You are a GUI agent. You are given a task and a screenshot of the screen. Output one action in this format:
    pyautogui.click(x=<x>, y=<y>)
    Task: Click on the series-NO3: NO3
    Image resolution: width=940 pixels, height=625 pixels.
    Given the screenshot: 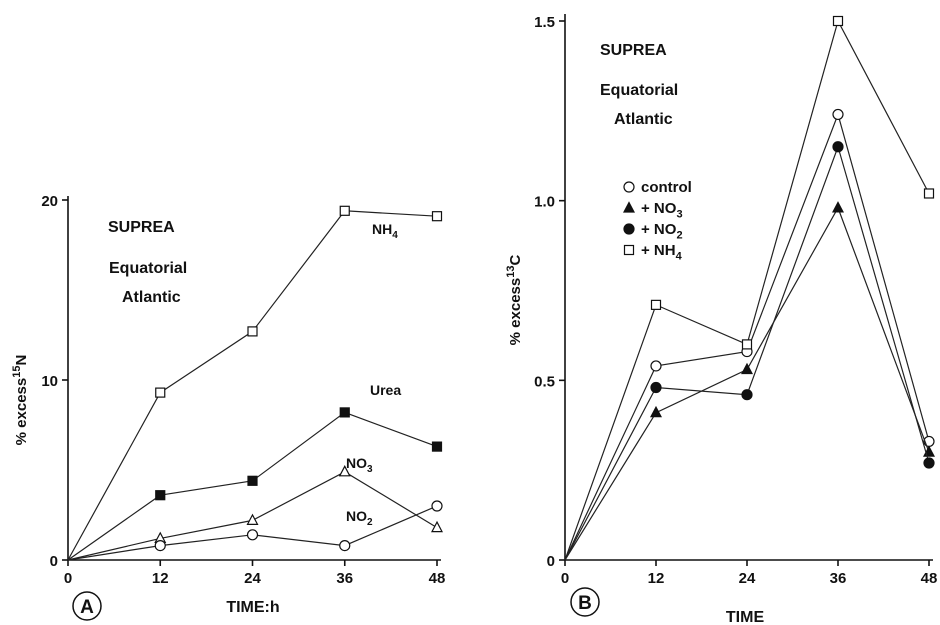 What is the action you would take?
    pyautogui.click(x=255, y=508)
    